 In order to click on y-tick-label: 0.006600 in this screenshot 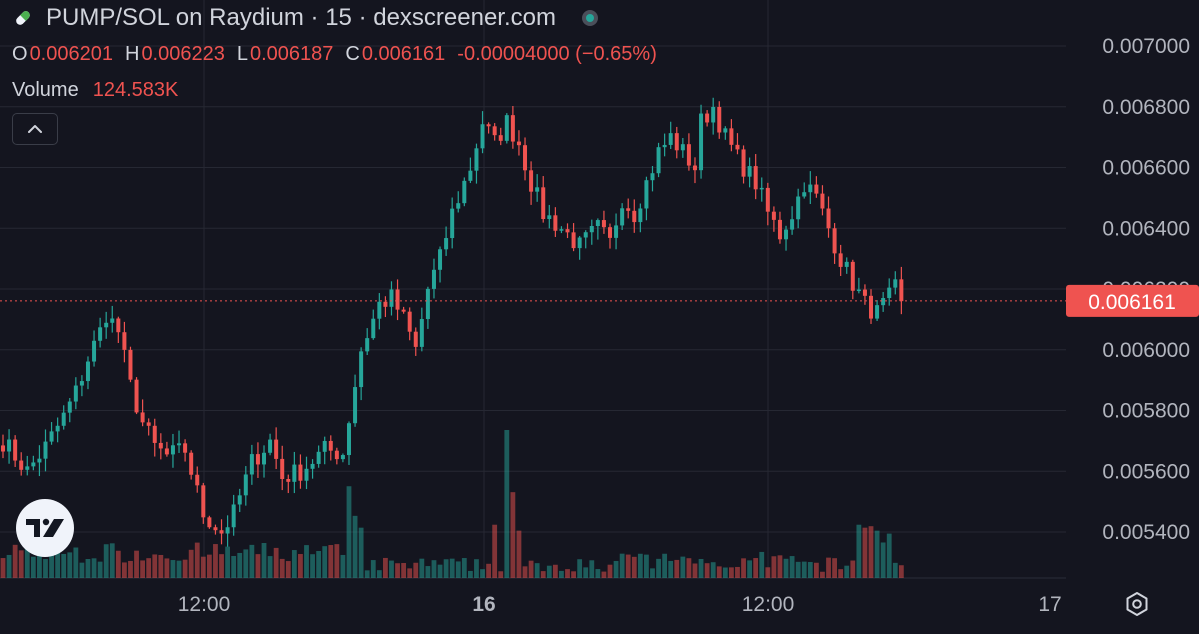, I will do `click(1146, 168)`.